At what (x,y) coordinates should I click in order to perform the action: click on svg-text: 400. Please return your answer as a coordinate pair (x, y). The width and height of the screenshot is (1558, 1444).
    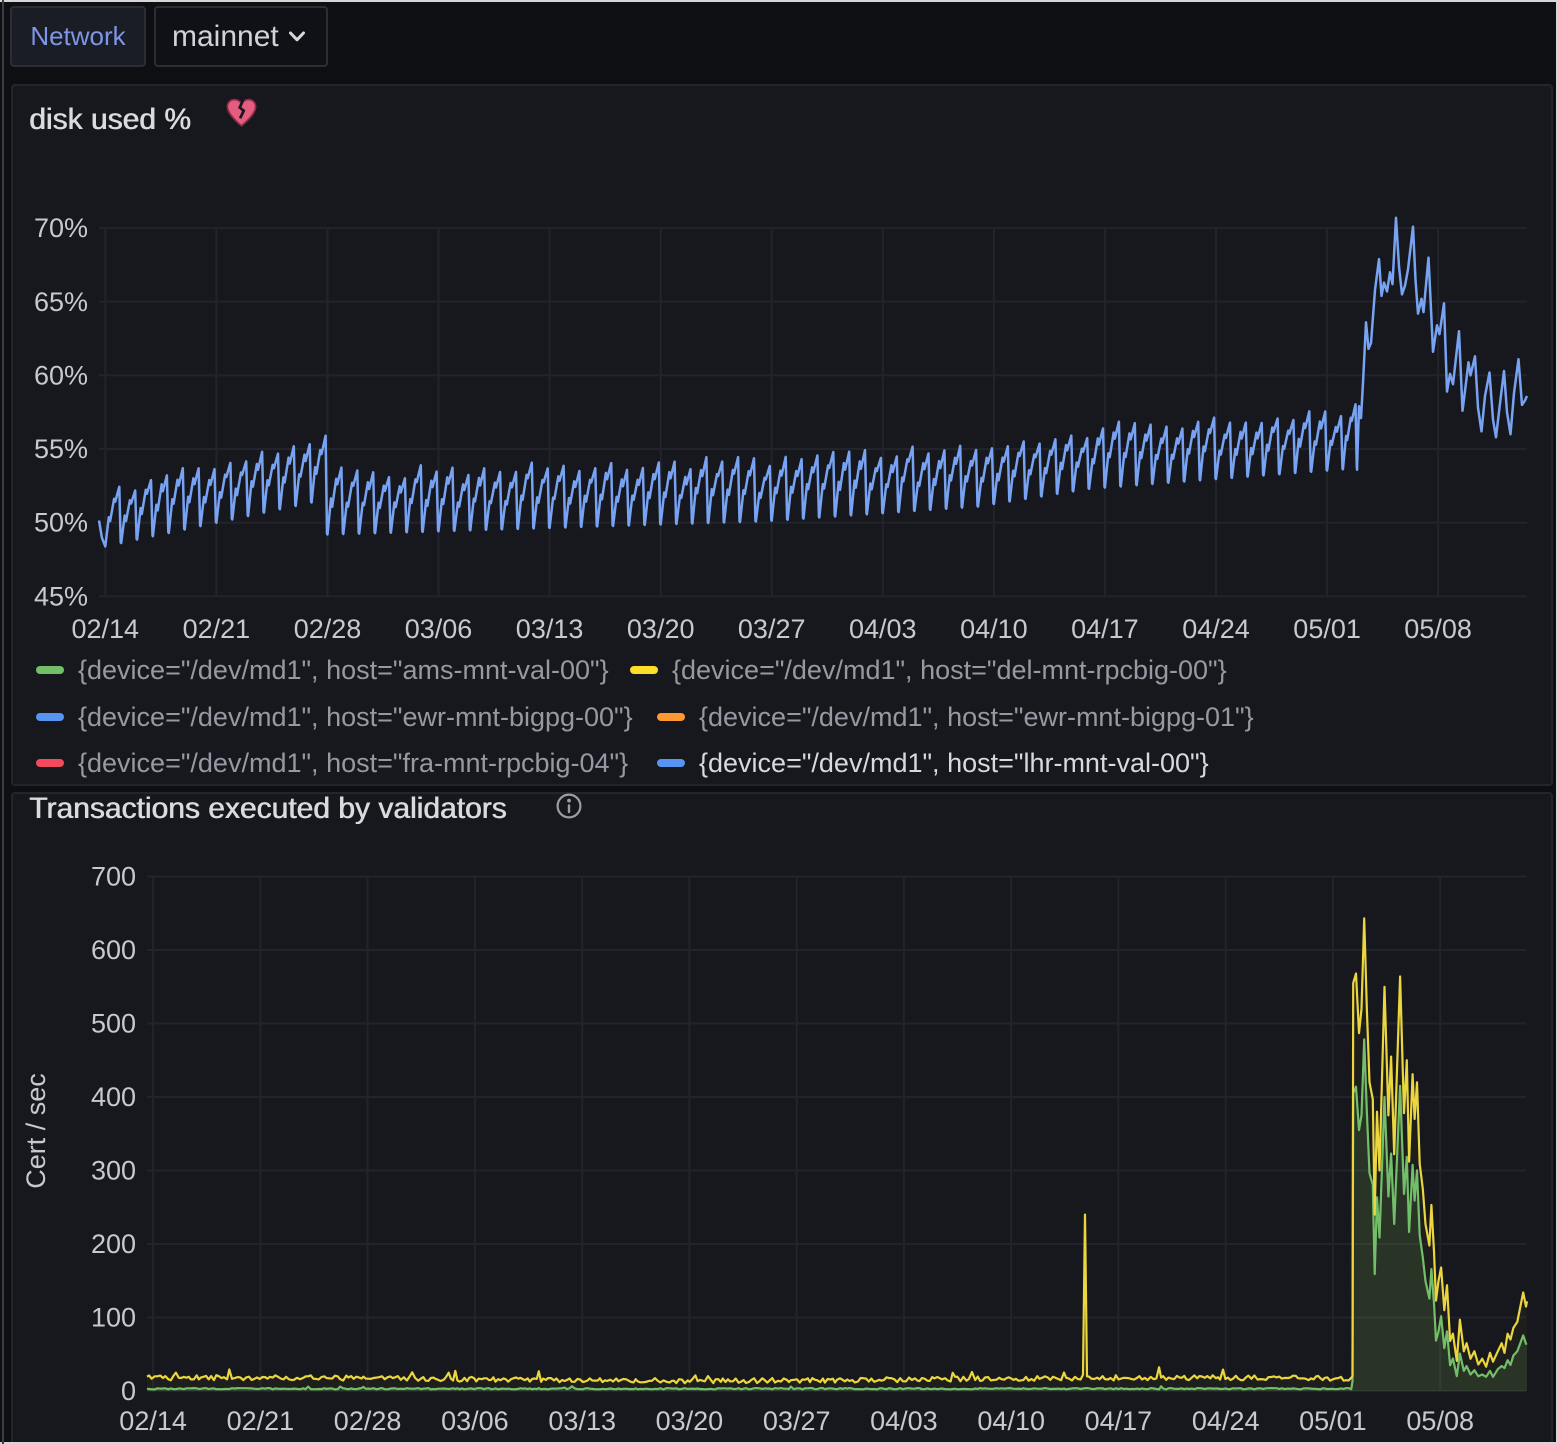
    Looking at the image, I should click on (113, 1097).